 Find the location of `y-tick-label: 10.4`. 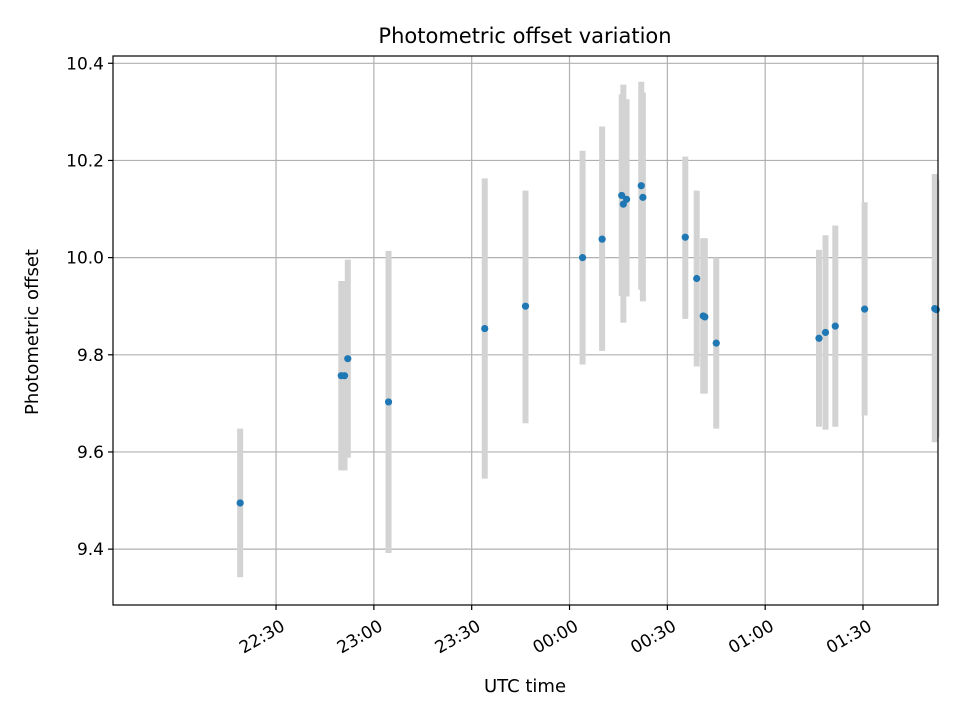

y-tick-label: 10.4 is located at coordinates (85, 64).